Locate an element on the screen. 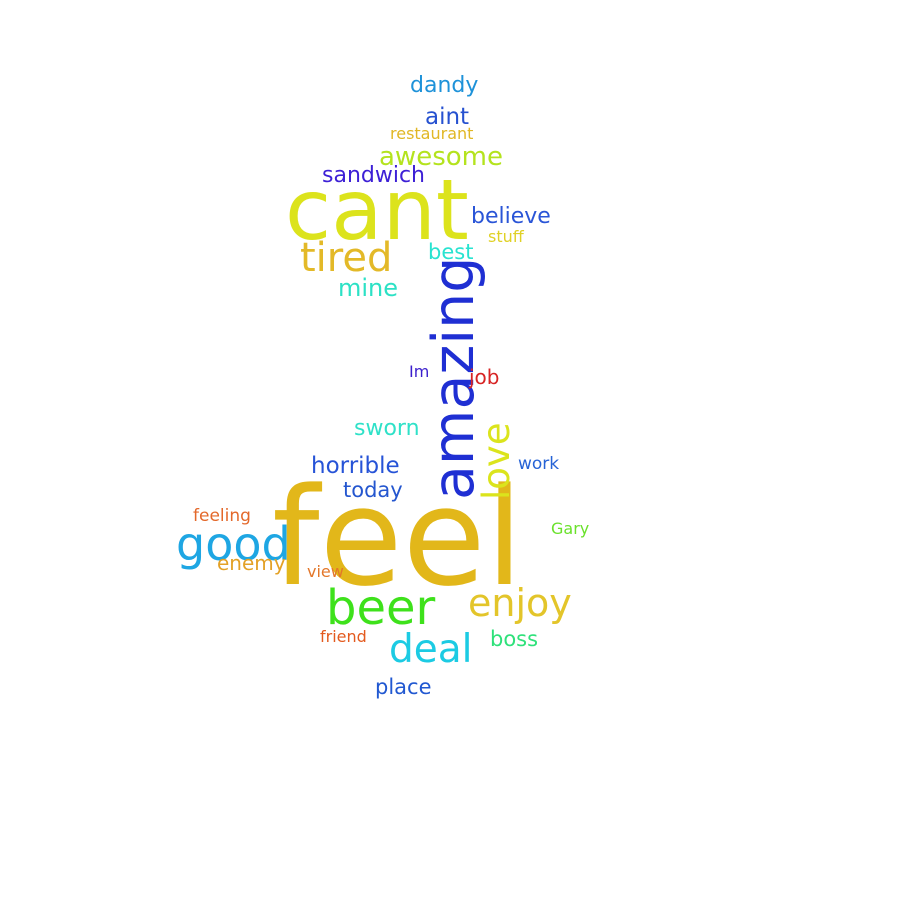  word-boss: boss is located at coordinates (514, 639).